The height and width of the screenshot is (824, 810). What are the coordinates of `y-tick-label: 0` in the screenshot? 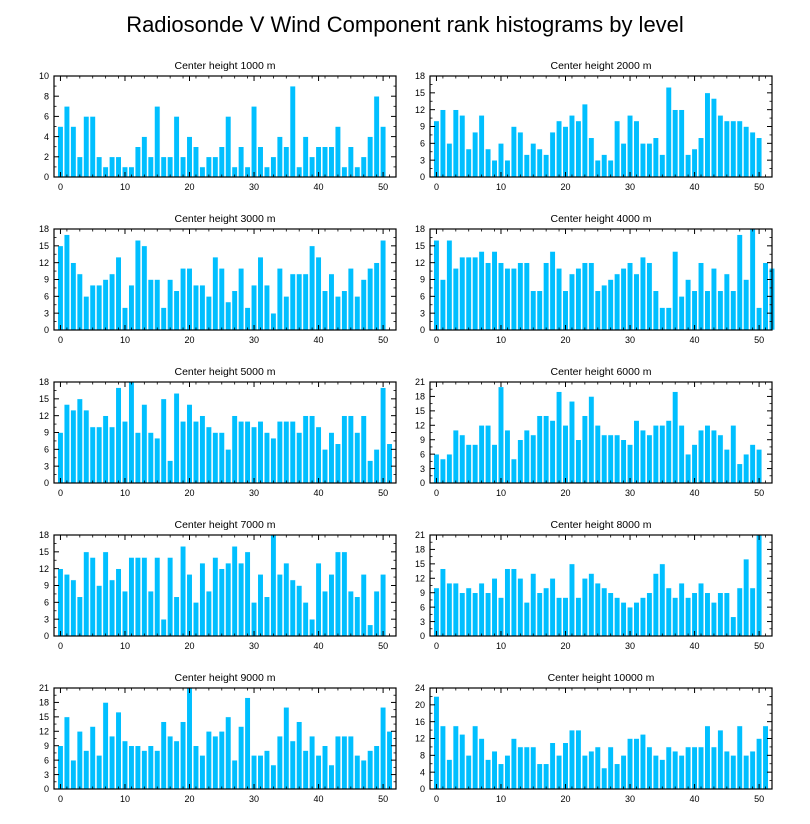 It's located at (422, 789).